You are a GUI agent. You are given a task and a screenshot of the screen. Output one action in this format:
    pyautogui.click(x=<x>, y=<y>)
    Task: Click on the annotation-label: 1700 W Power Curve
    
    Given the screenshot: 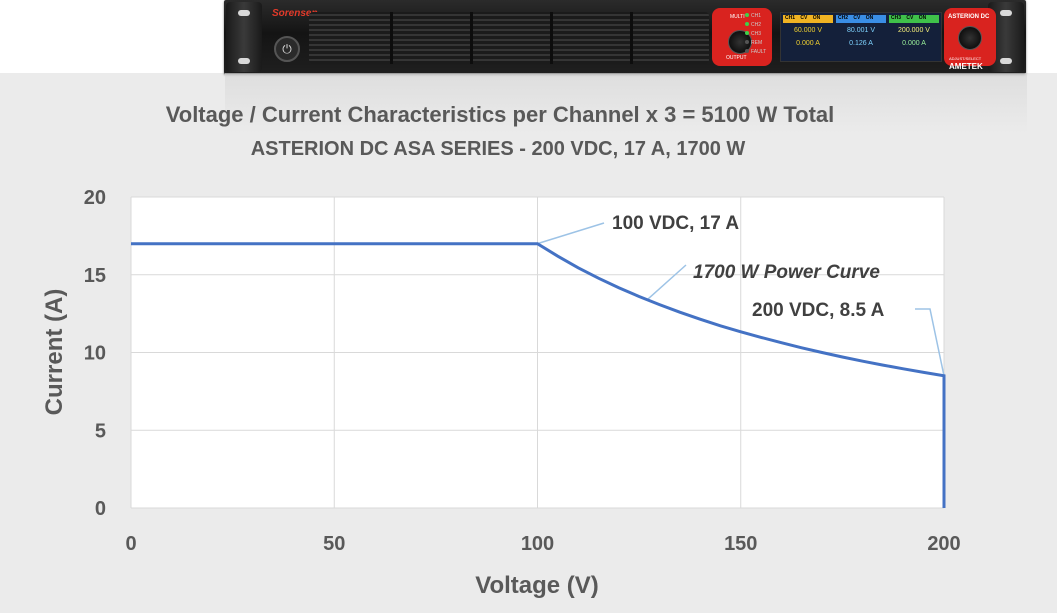 What is the action you would take?
    pyautogui.click(x=786, y=272)
    